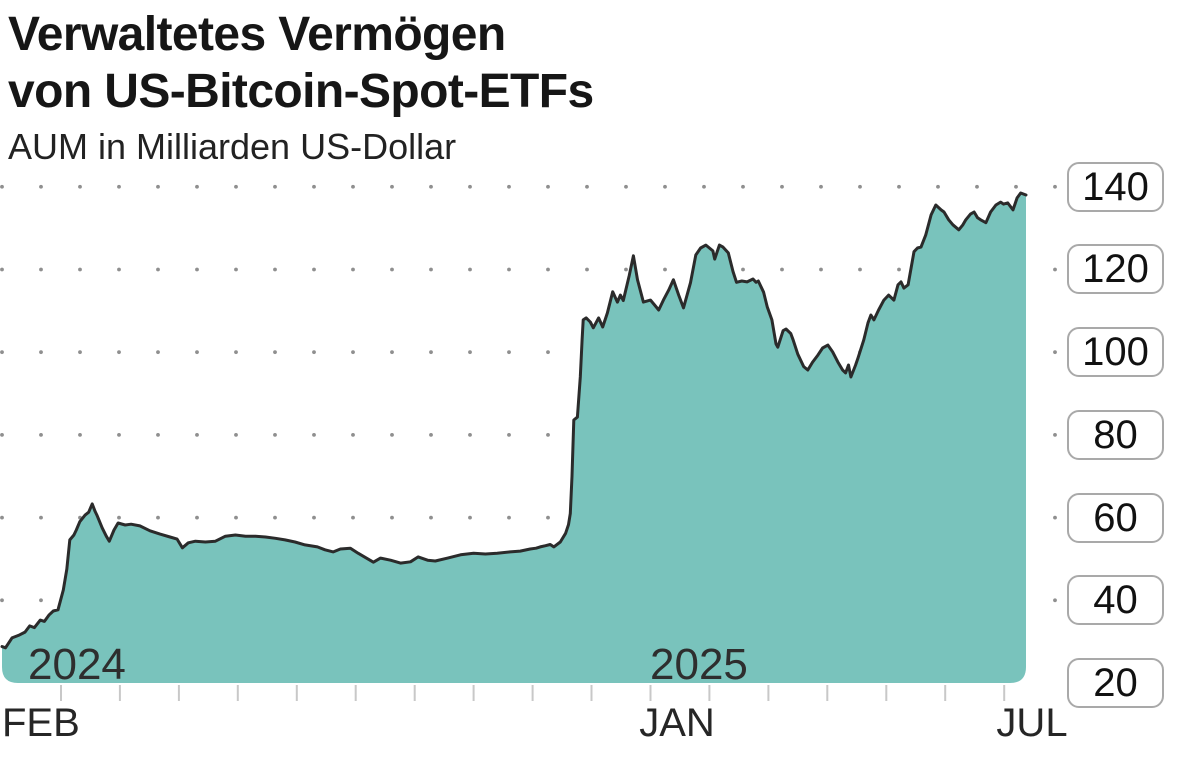 This screenshot has width=1200, height=765. I want to click on chart-title-line1: Verwaltetes Vermögen, so click(257, 34).